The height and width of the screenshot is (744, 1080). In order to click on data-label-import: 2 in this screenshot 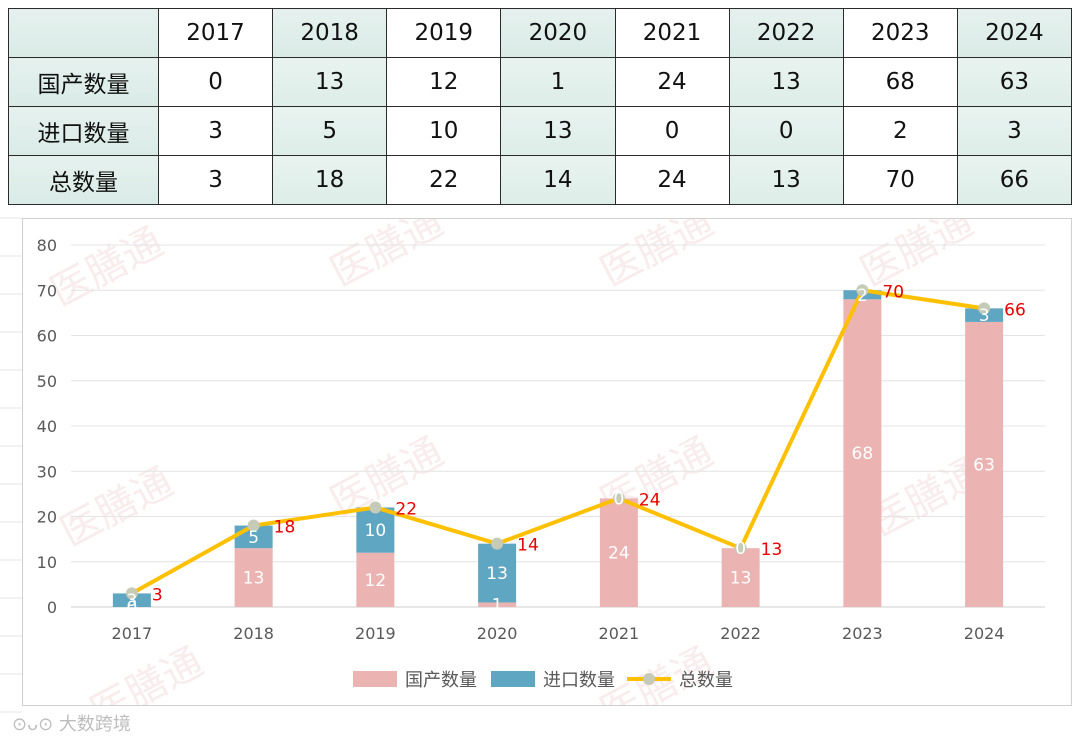, I will do `click(862, 296)`.